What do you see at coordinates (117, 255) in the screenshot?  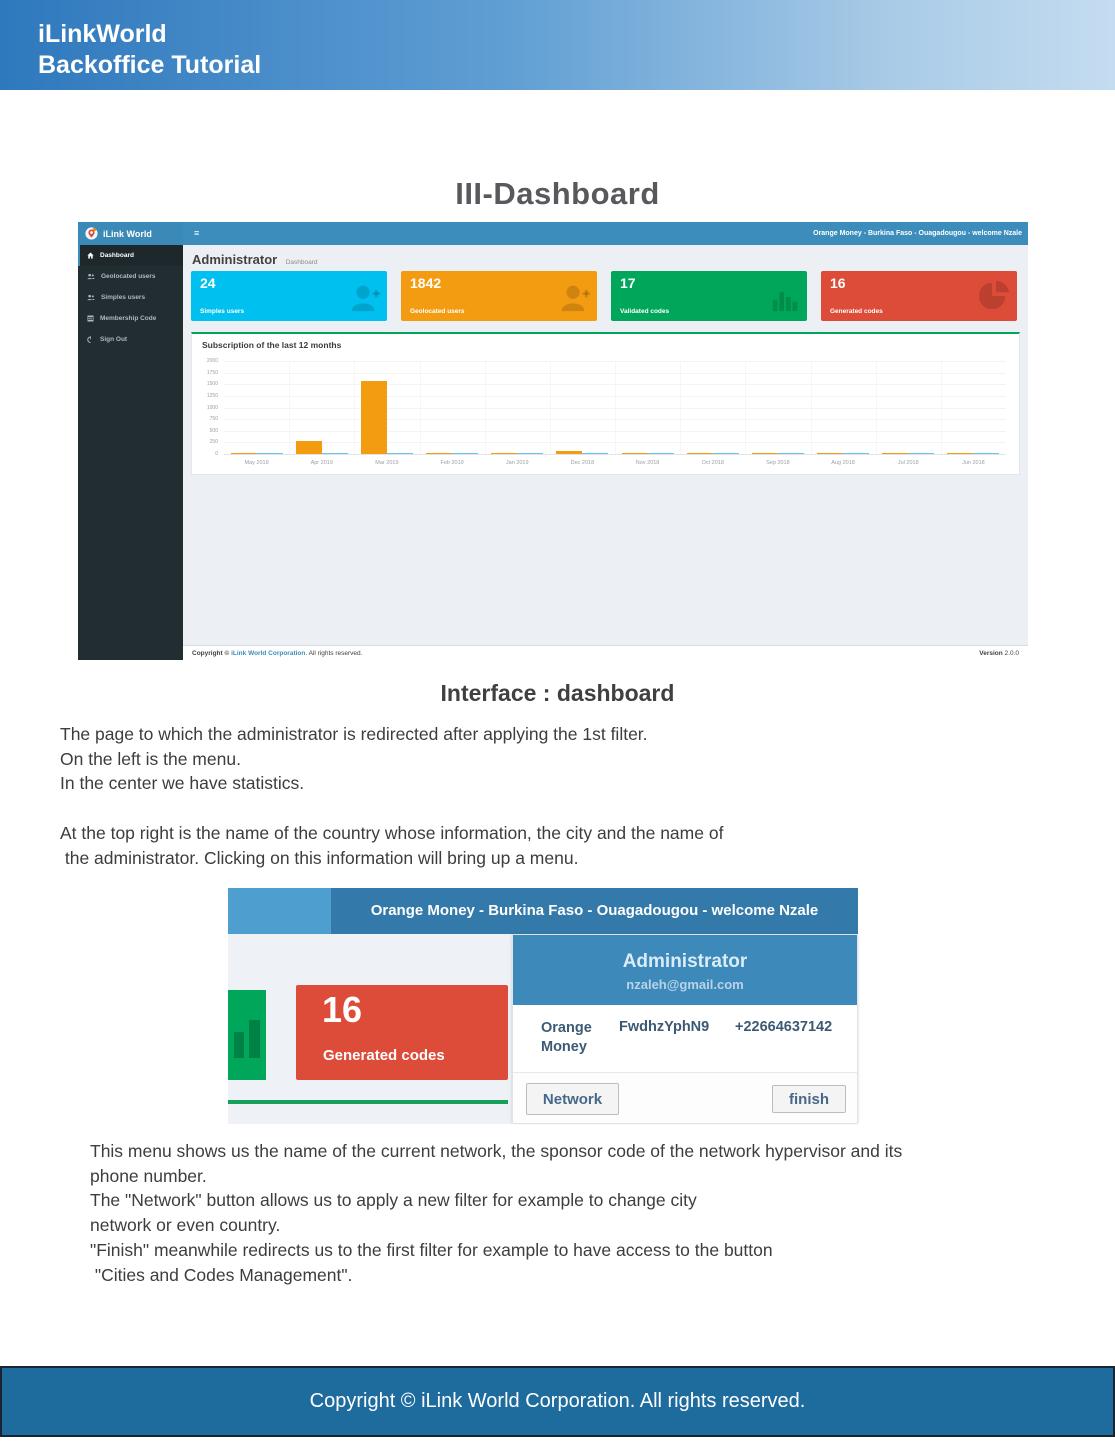 I see `sidebar-item-label: Dashboard` at bounding box center [117, 255].